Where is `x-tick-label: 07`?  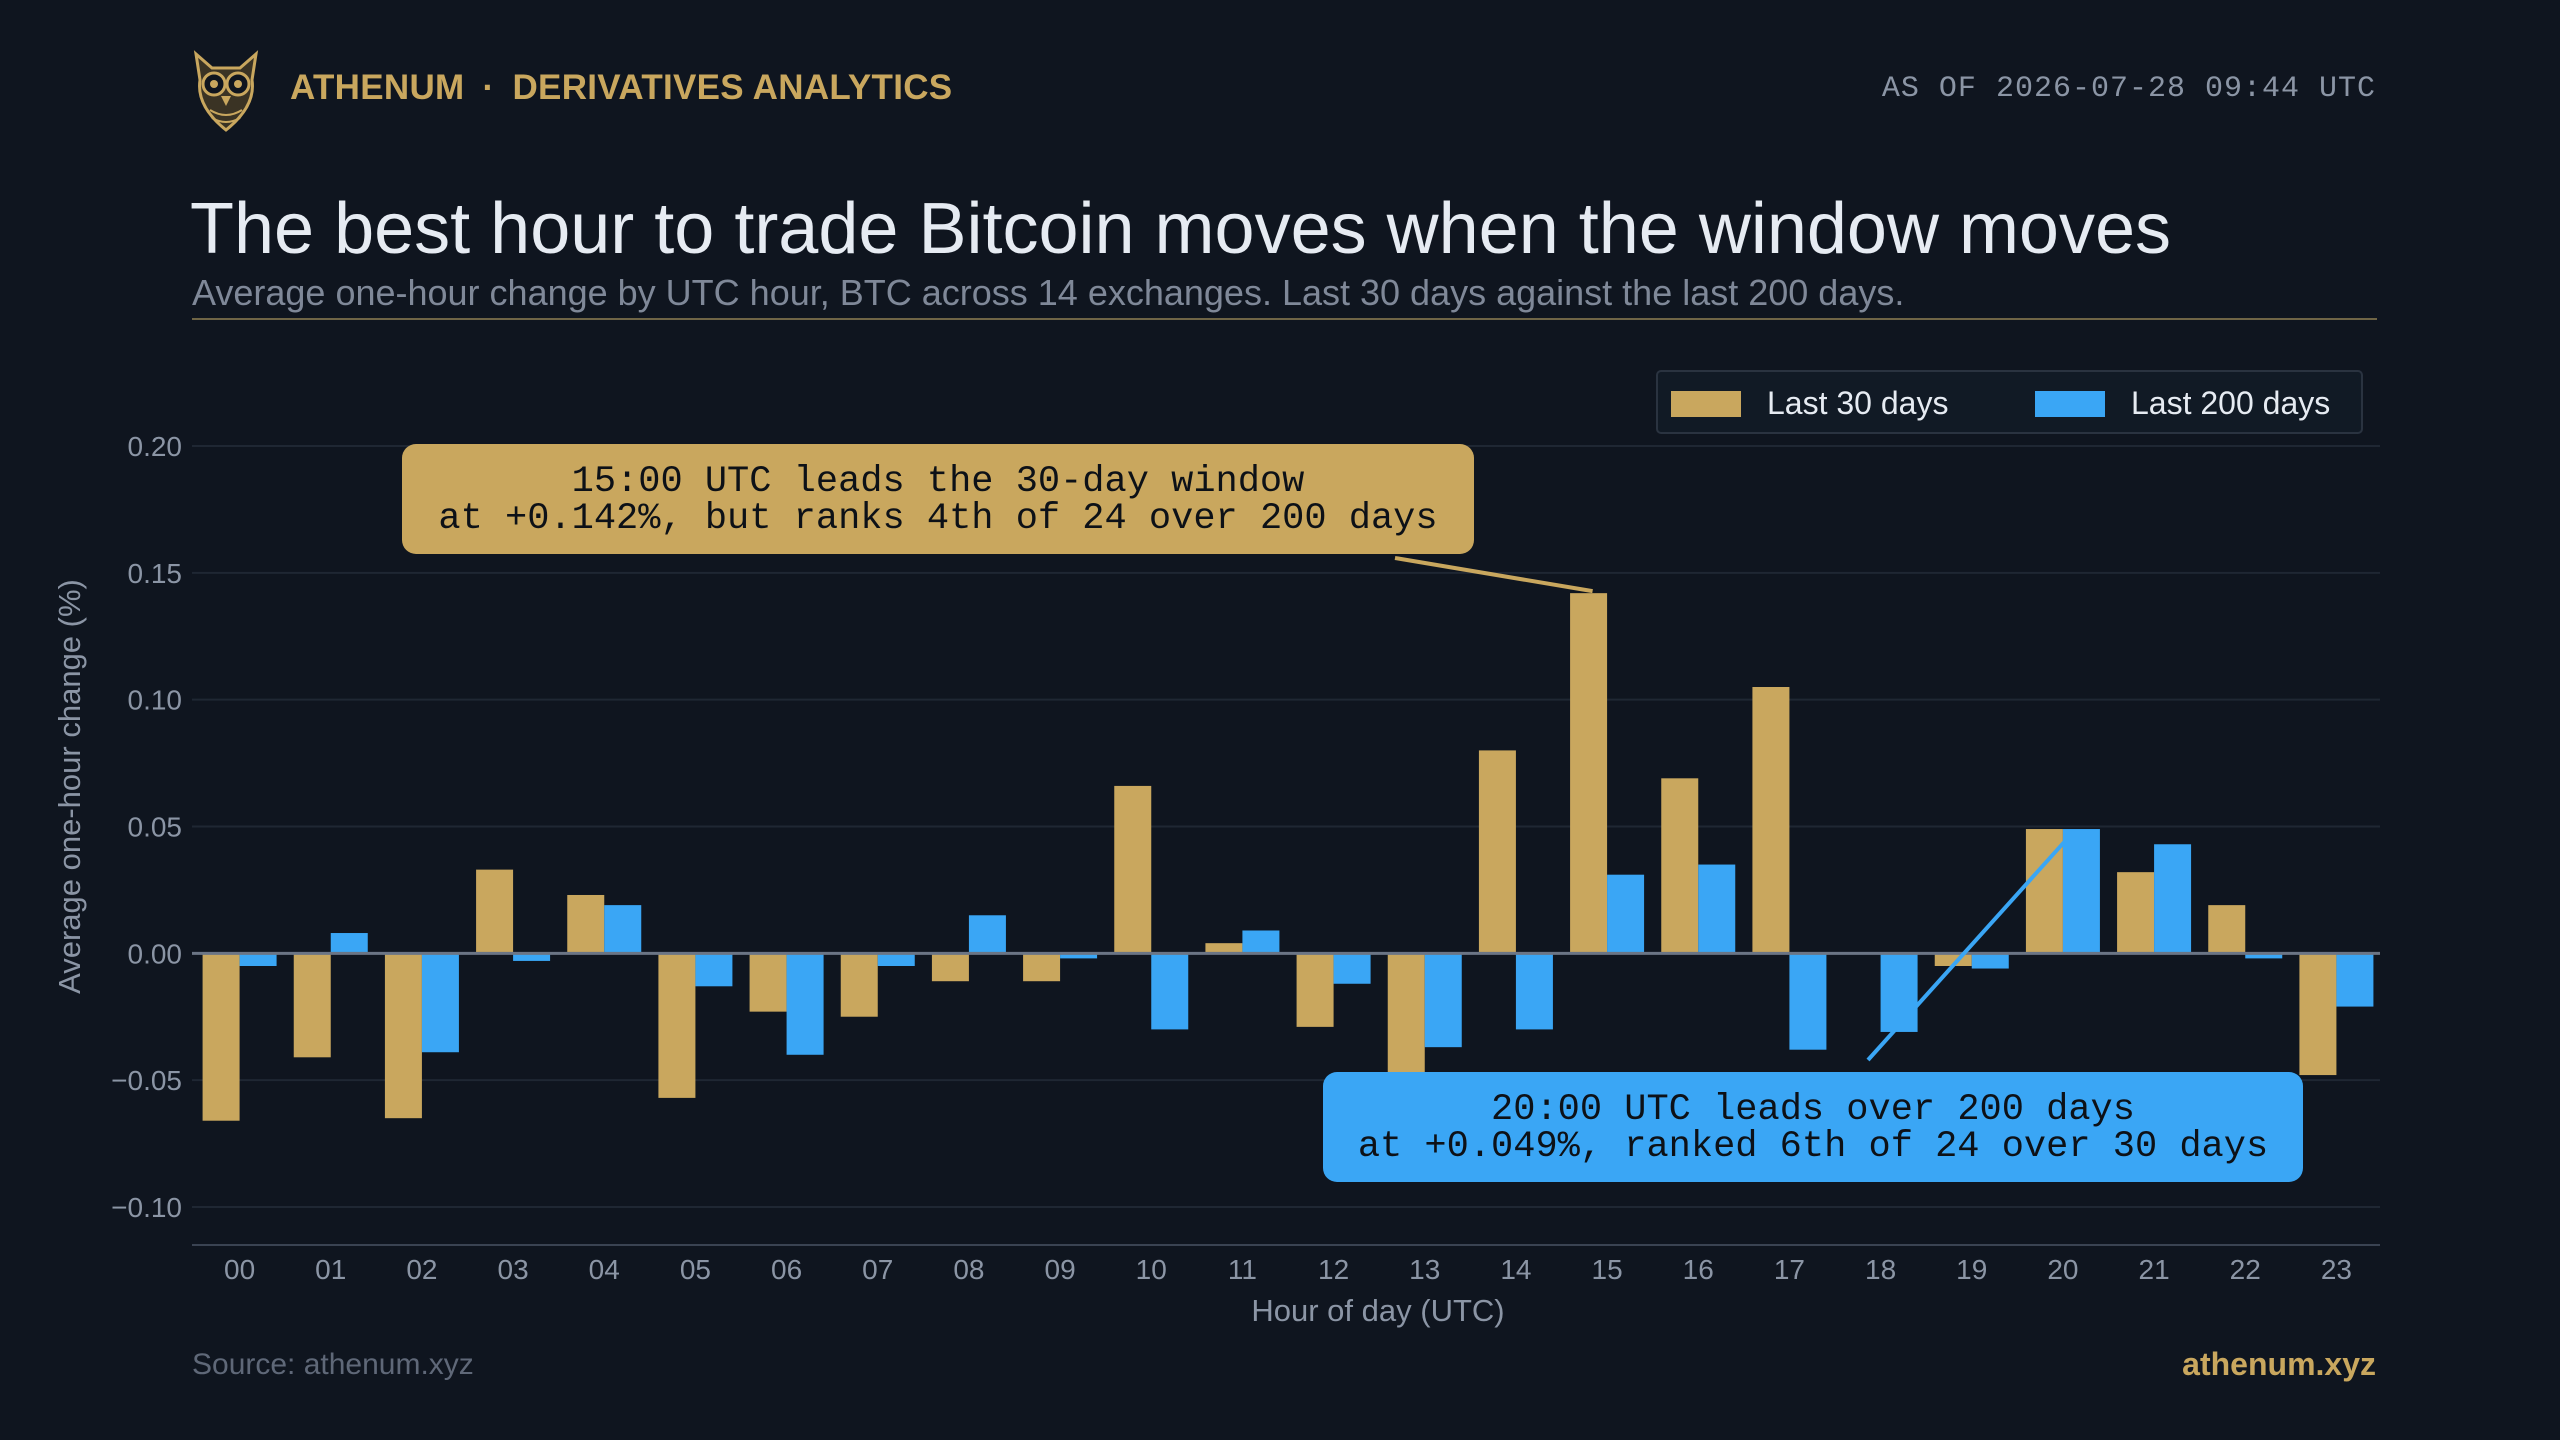
x-tick-label: 07 is located at coordinates (877, 1269).